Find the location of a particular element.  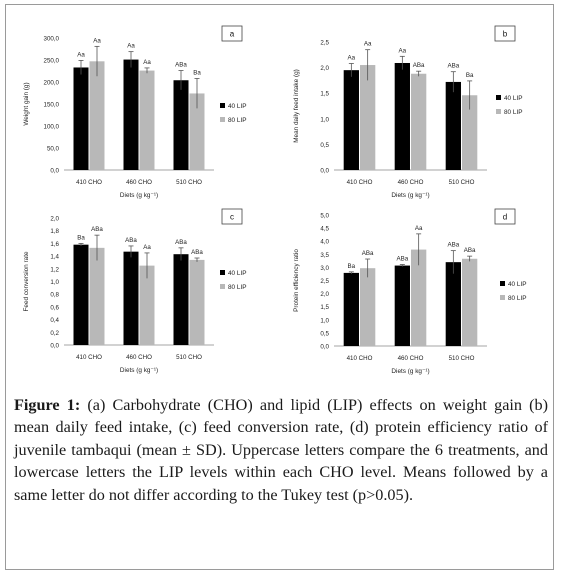

y-tick-label: 0,6 is located at coordinates (54, 307).